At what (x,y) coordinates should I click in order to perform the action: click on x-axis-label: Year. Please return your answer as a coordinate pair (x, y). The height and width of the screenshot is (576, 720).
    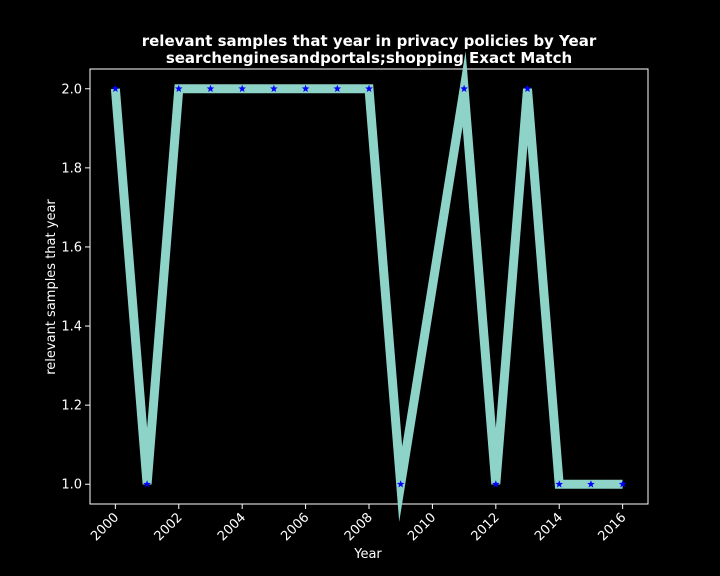
    Looking at the image, I should click on (367, 554).